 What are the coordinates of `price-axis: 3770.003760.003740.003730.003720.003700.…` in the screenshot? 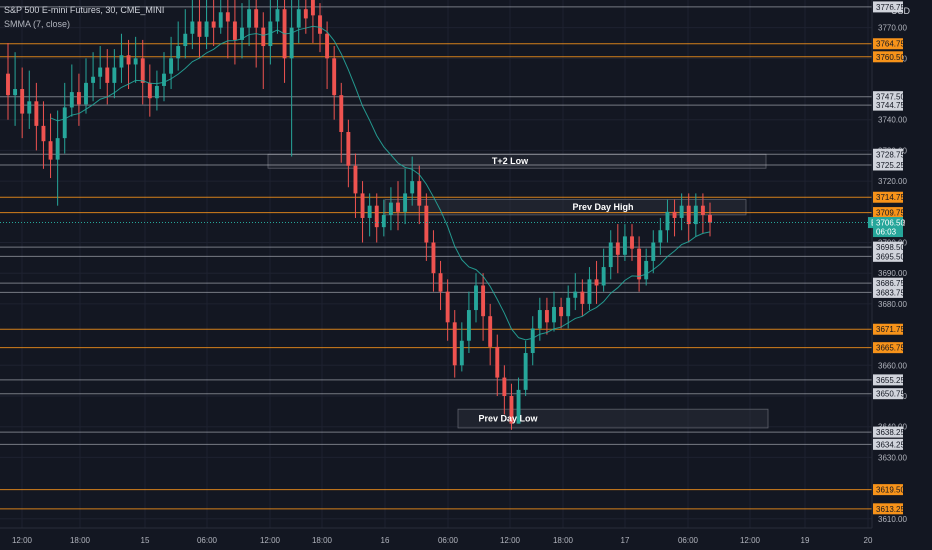 It's located at (901, 275).